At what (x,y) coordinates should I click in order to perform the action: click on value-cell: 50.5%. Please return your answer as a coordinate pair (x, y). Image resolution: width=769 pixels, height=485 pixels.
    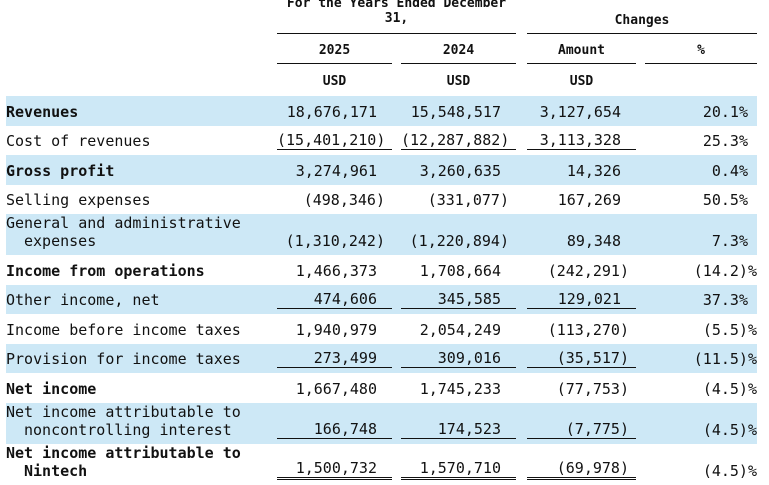
    Looking at the image, I should click on (701, 200).